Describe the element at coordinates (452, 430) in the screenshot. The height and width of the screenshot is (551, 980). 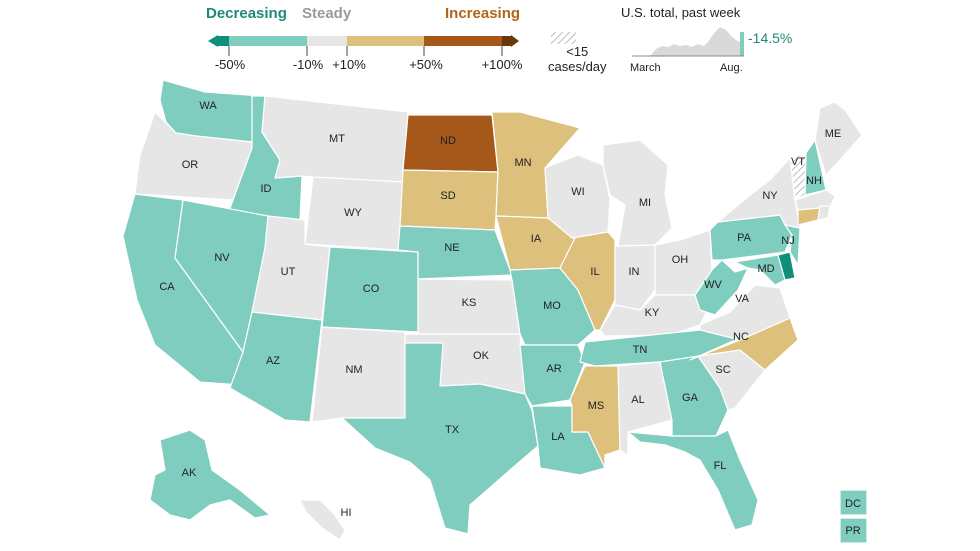
I see `state-label: TX` at that location.